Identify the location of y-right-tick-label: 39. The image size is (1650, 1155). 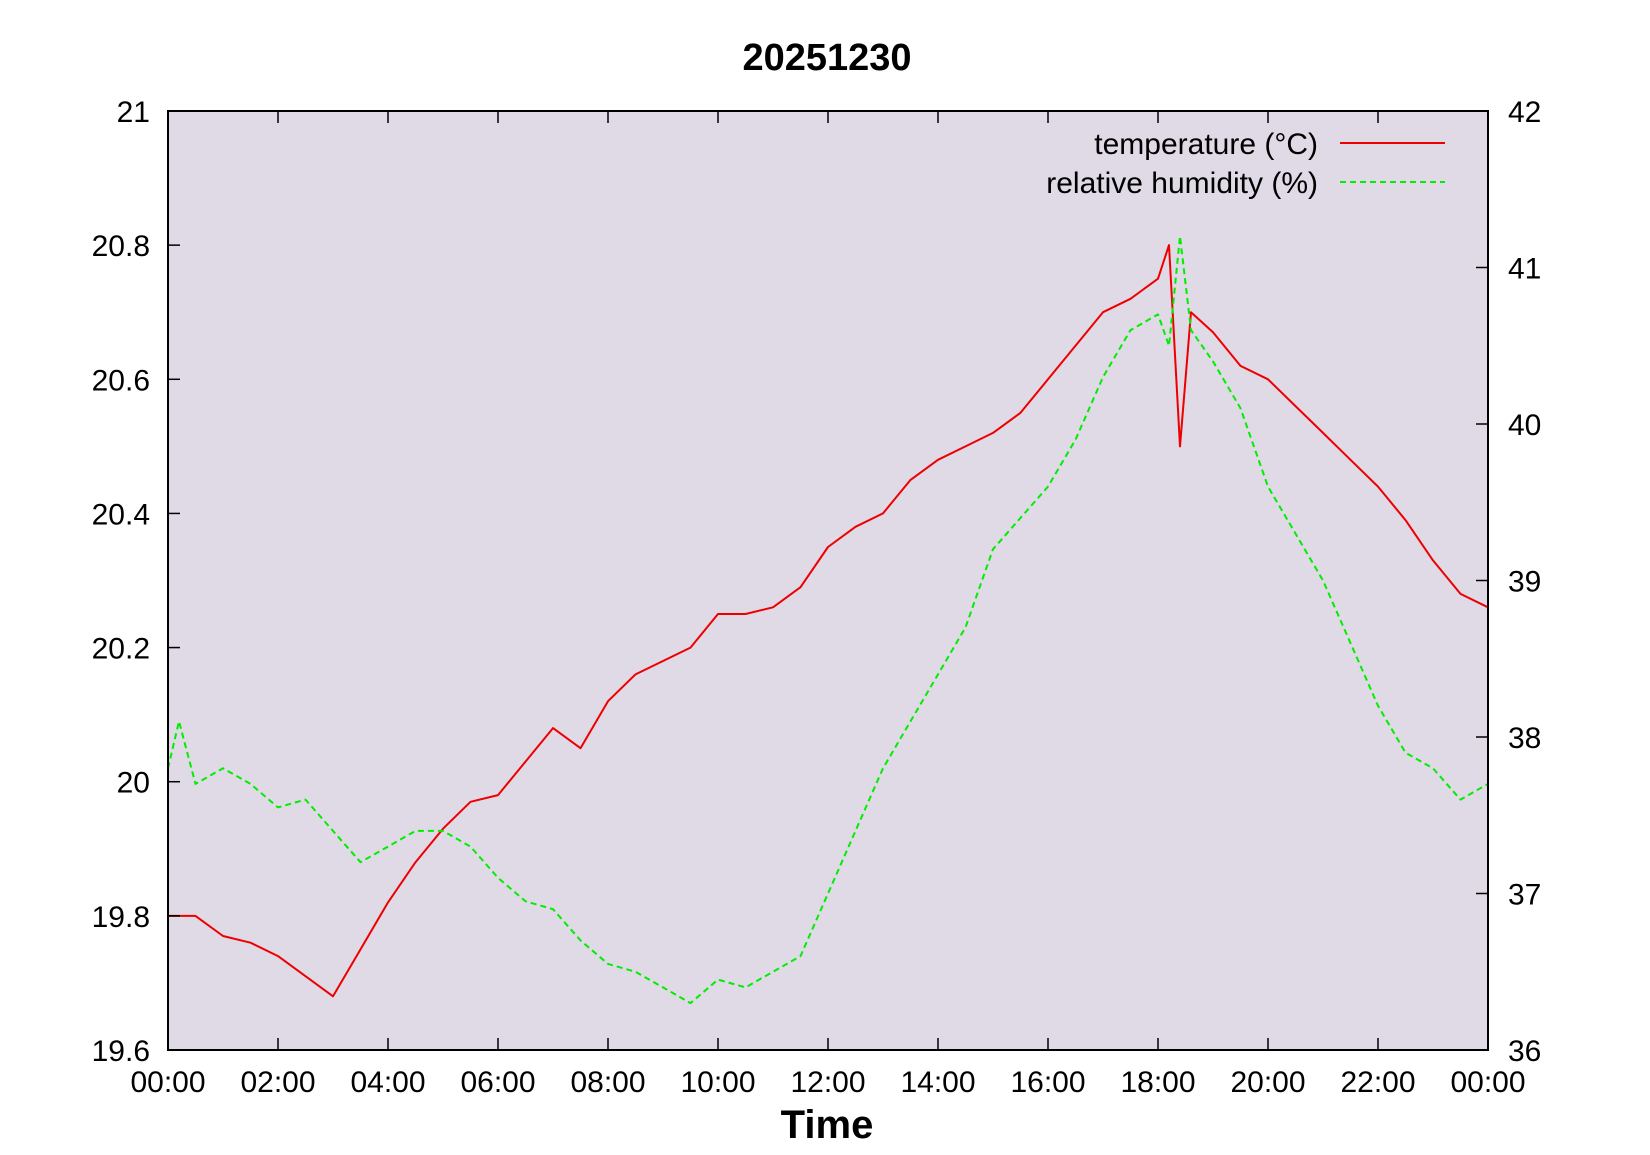
(1524, 582).